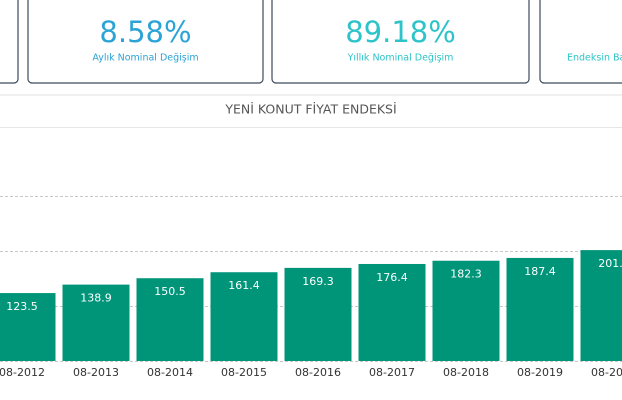 The image size is (622, 400). Describe the element at coordinates (244, 285) in the screenshot. I see `value-label: 161.4` at that location.